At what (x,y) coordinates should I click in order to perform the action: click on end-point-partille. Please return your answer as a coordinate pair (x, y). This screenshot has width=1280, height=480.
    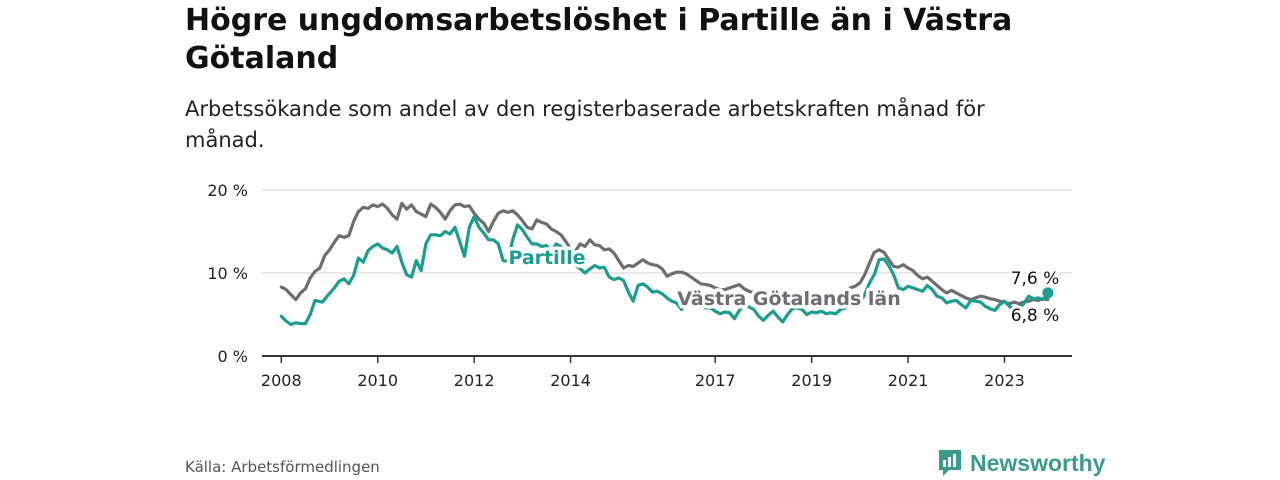
    Looking at the image, I should click on (1048, 293).